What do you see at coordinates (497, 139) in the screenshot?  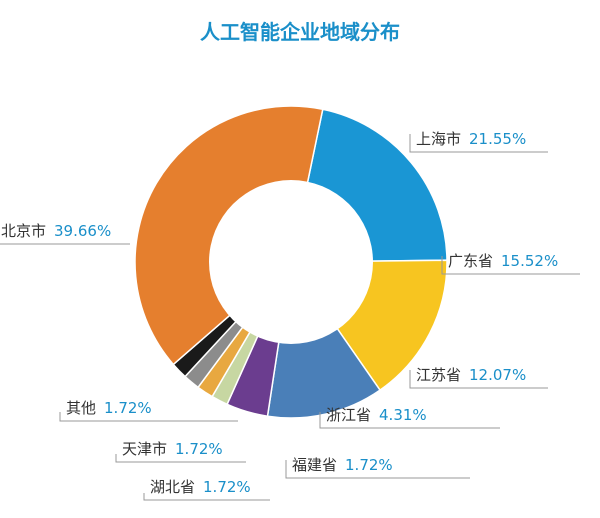 I see `slice-percentage: 21.55%` at bounding box center [497, 139].